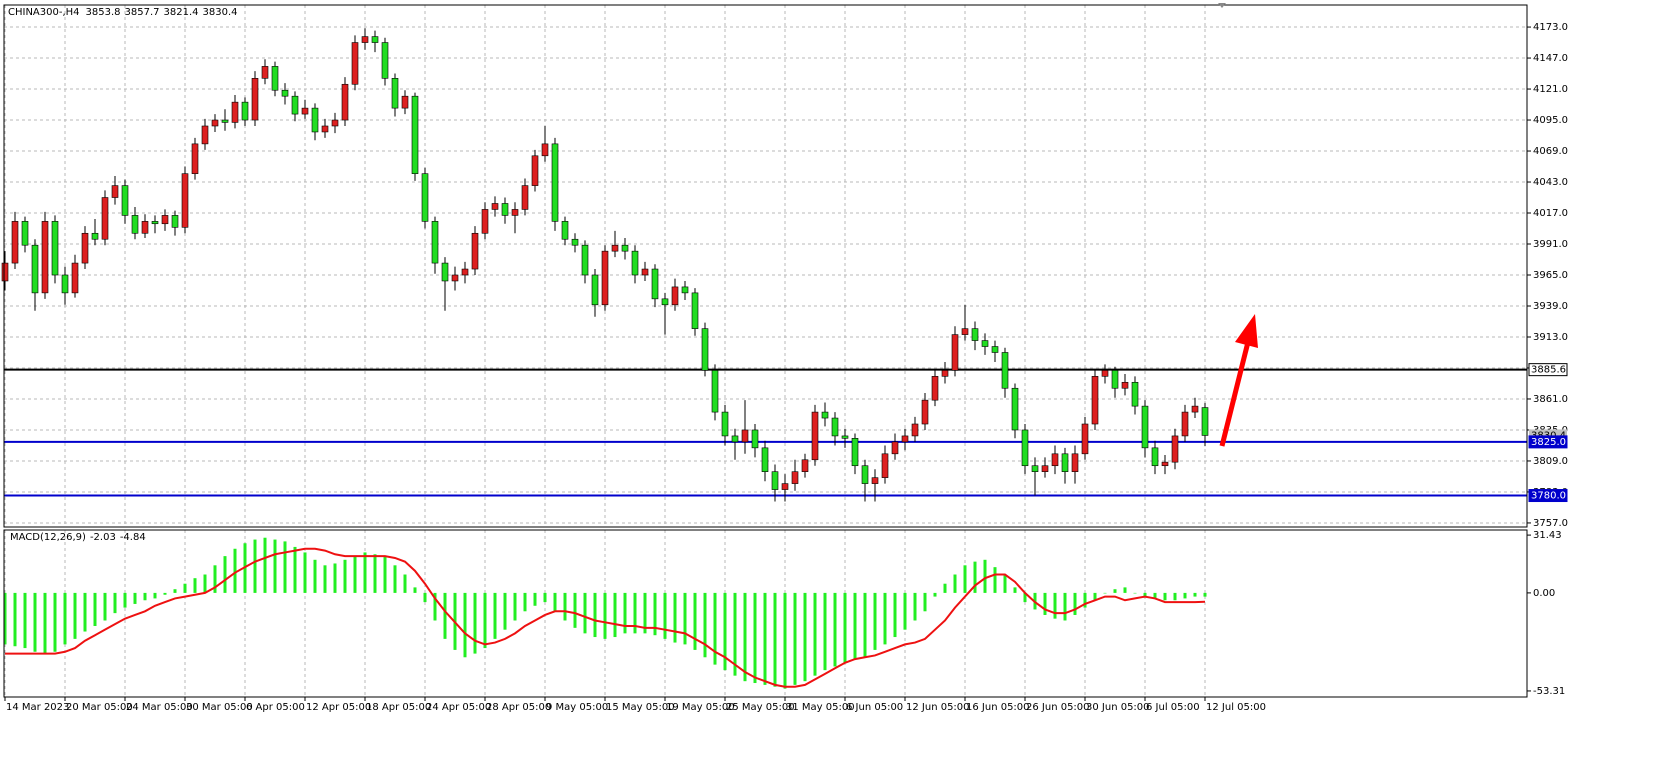 This screenshot has height=765, width=1665. What do you see at coordinates (133, 537) in the screenshot?
I see `signal-value: -4.84` at bounding box center [133, 537].